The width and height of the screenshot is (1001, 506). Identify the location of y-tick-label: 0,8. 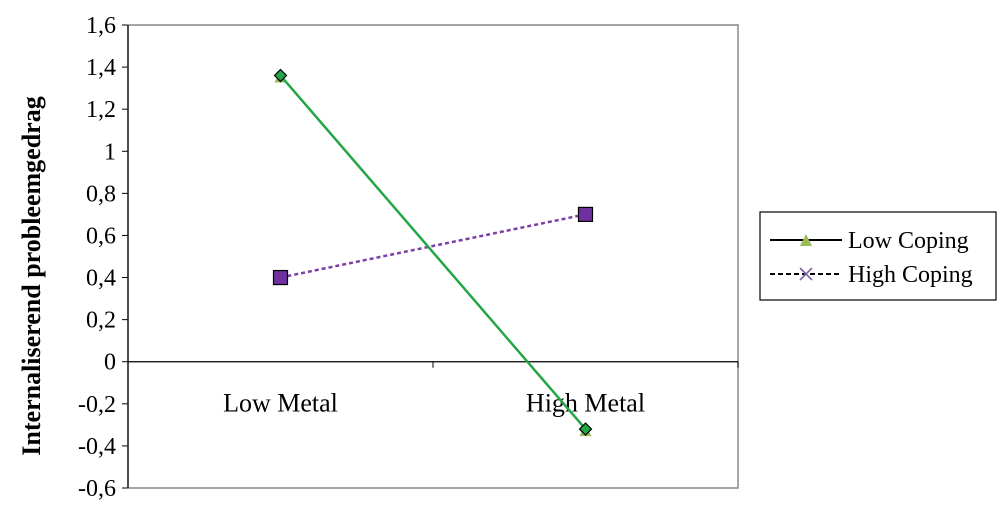
(101, 194).